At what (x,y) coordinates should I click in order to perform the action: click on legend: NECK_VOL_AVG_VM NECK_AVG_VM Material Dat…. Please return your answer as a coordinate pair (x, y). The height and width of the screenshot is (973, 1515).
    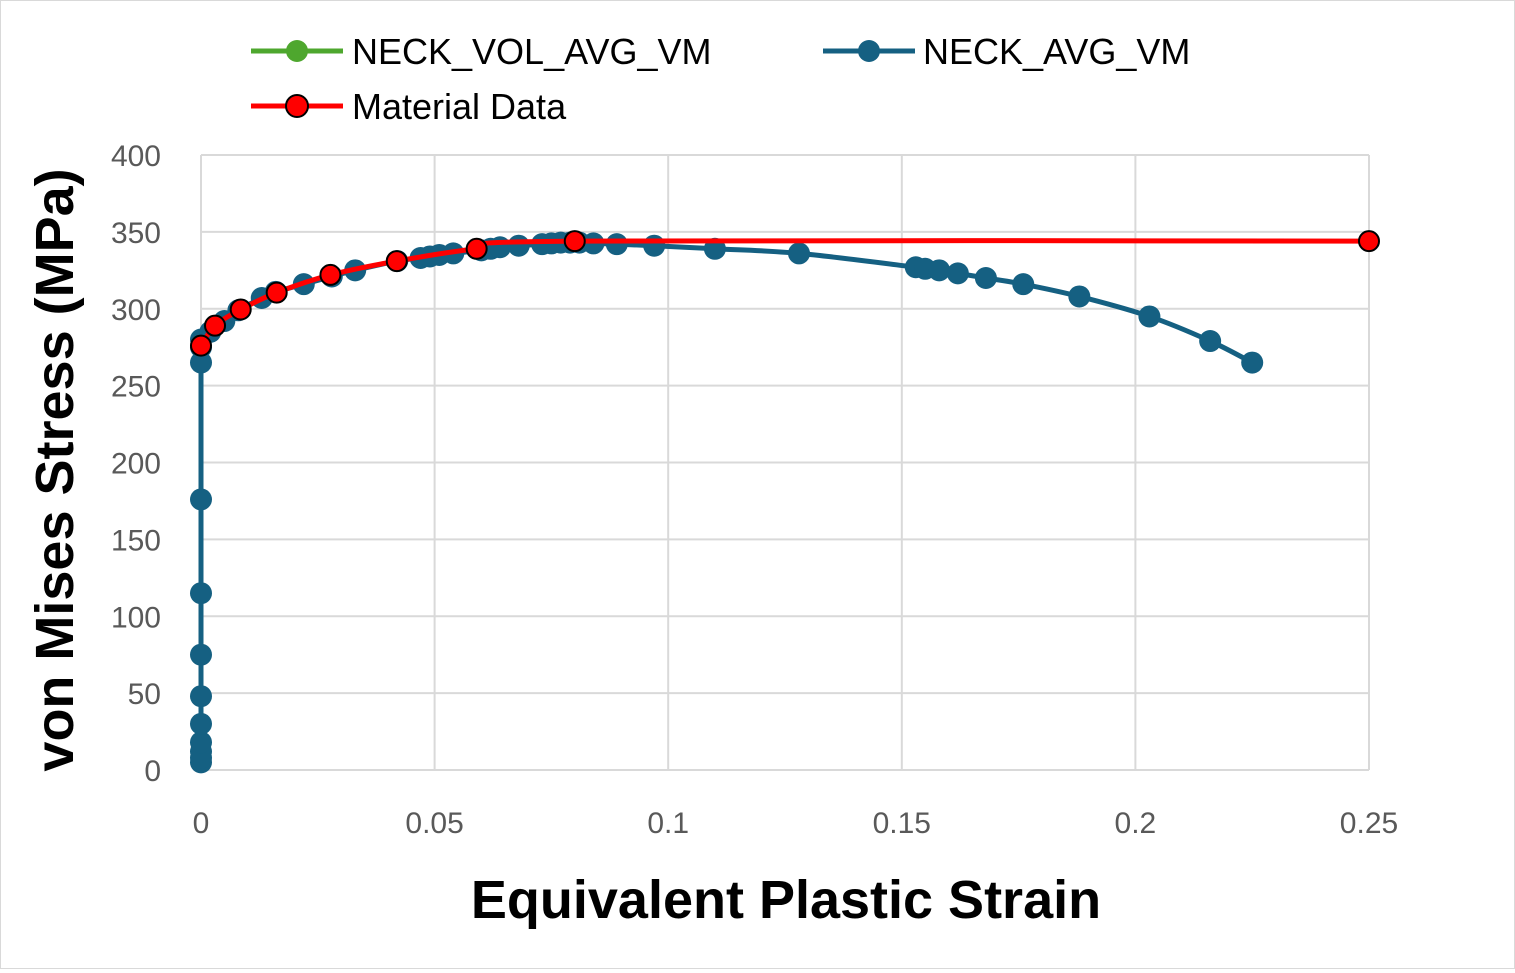
    Looking at the image, I should click on (720, 79).